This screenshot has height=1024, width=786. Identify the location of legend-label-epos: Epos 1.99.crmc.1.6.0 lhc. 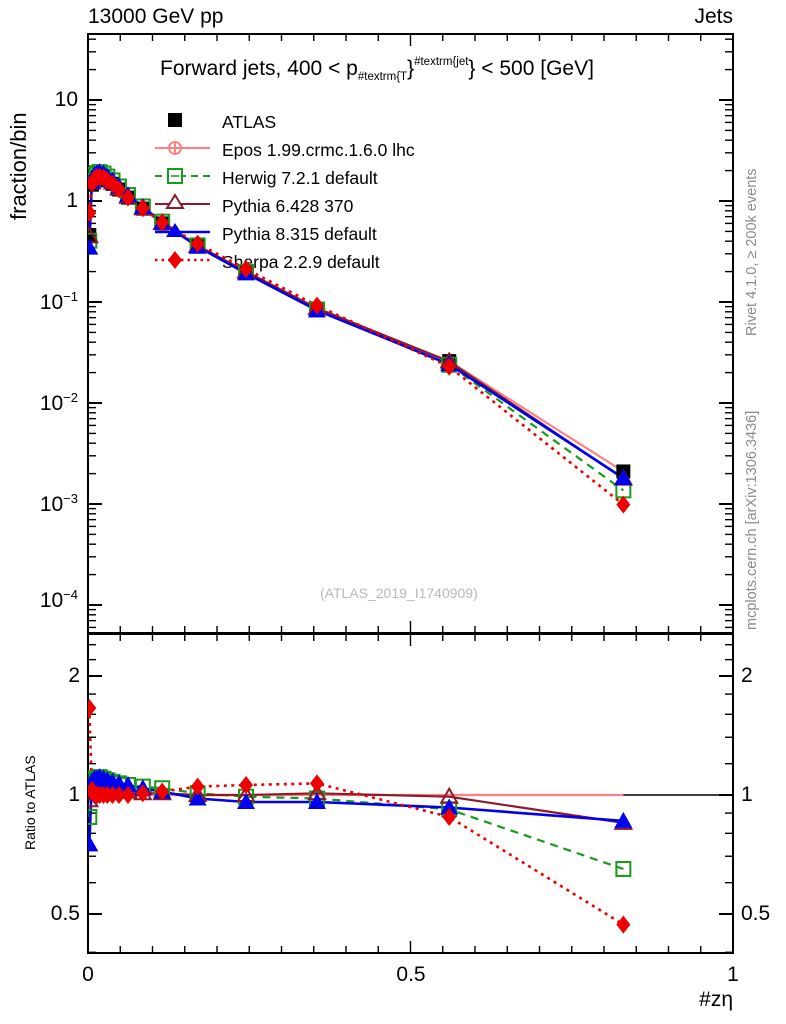
(318, 150).